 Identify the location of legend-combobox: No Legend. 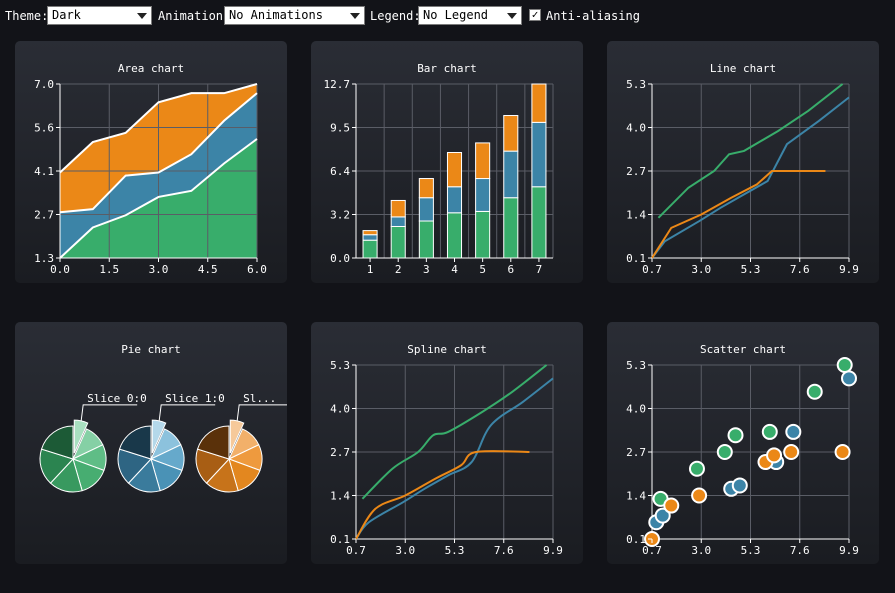
(470, 15).